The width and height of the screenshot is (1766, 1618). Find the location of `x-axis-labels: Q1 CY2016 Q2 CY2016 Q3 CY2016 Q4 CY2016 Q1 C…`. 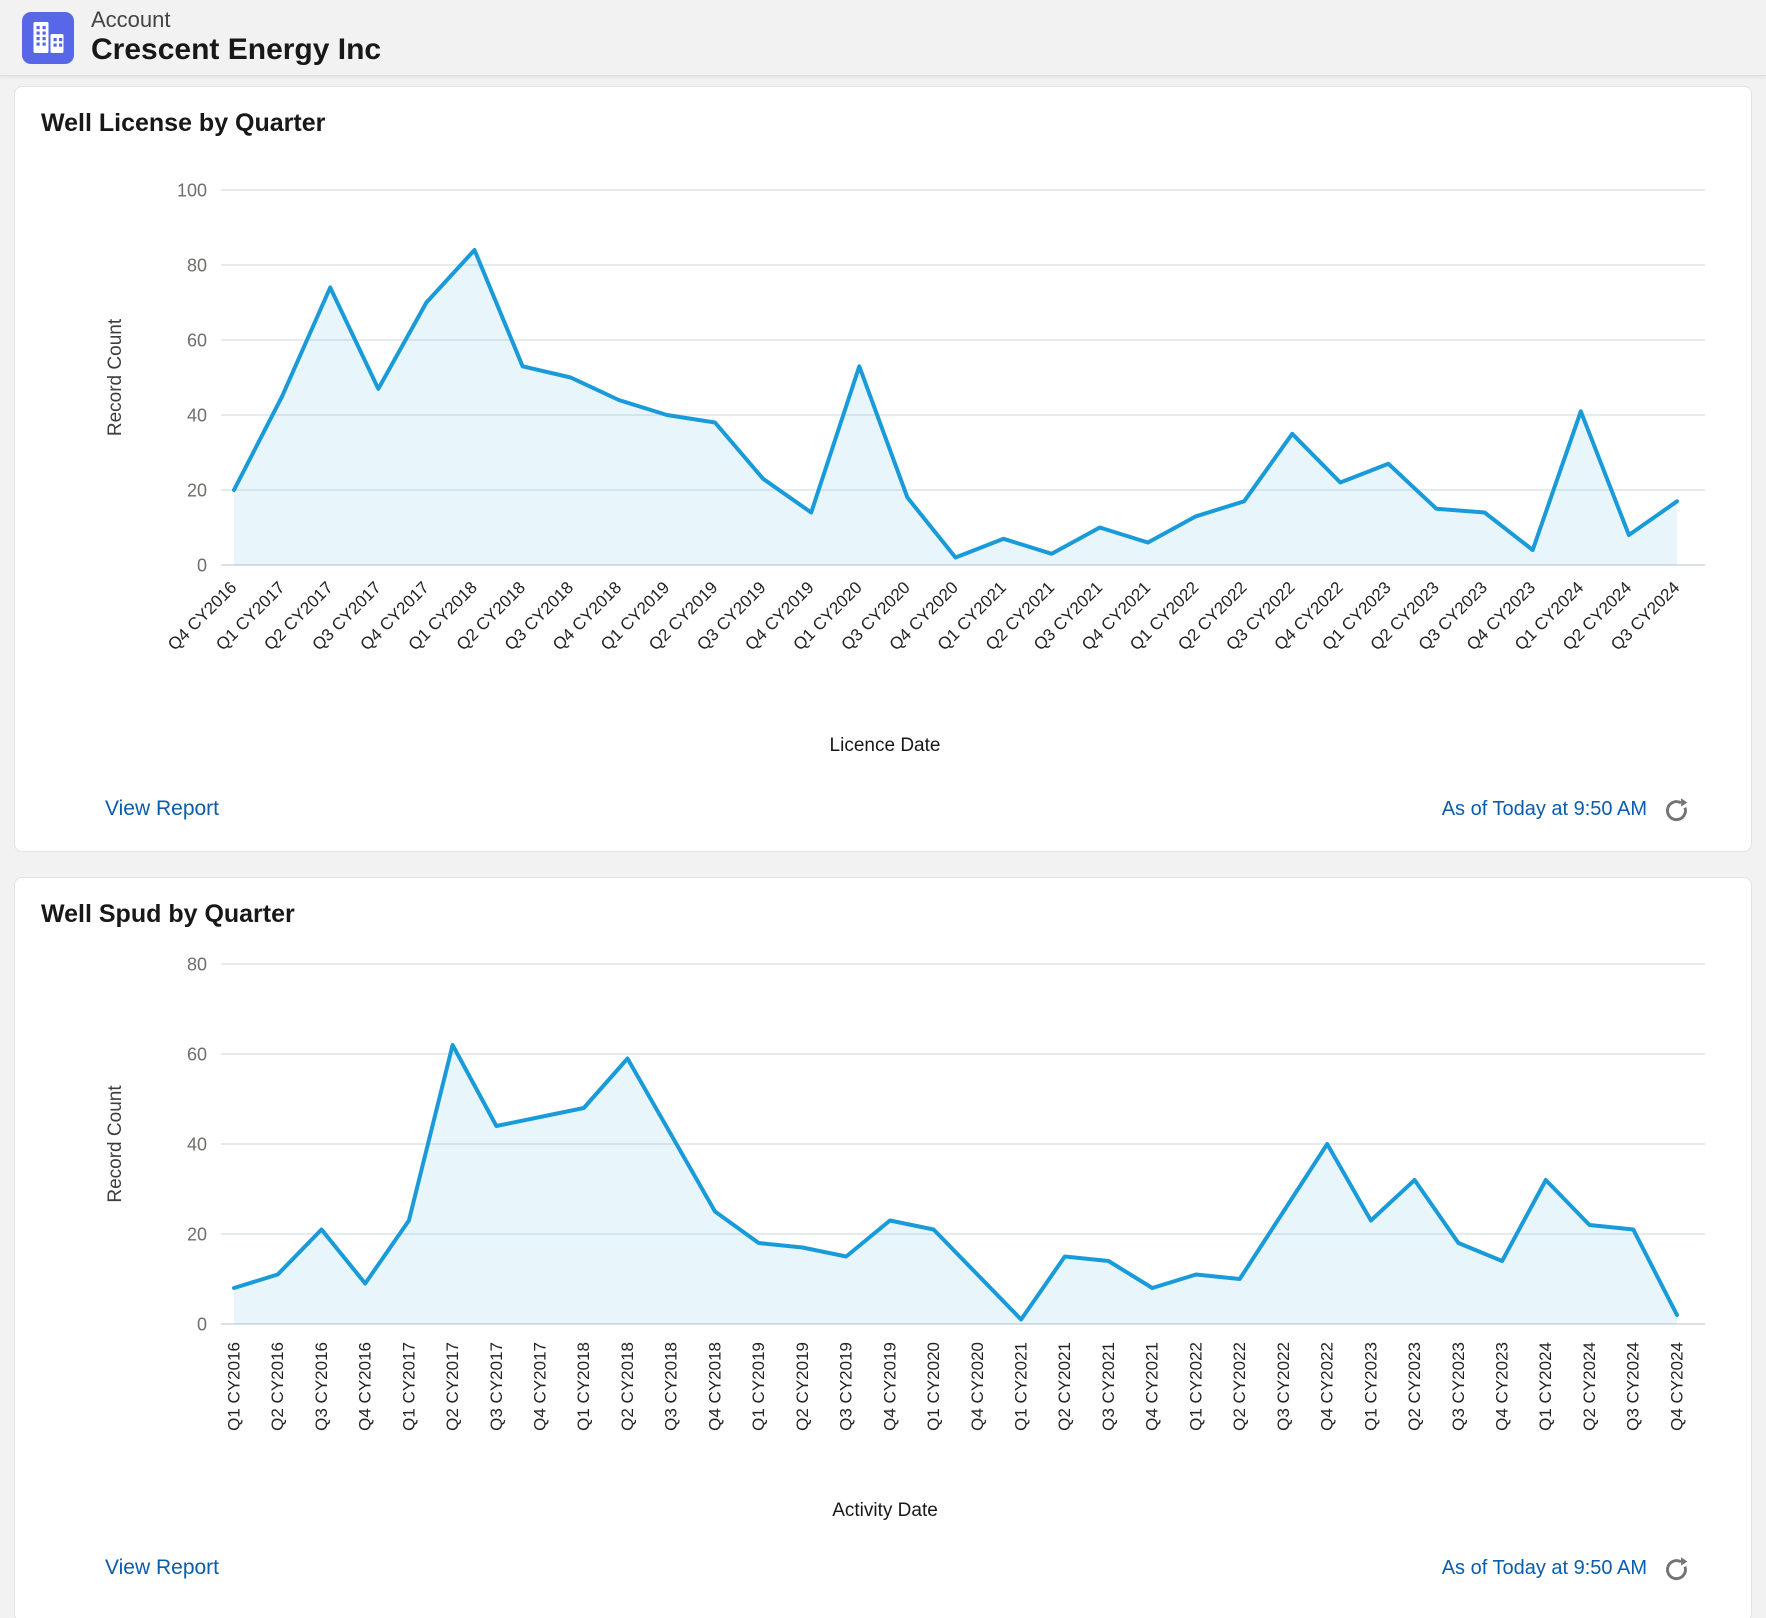

x-axis-labels: Q1 CY2016 Q2 CY2016 Q3 CY2016 Q4 CY2016 Q1 C… is located at coordinates (955, 1386).